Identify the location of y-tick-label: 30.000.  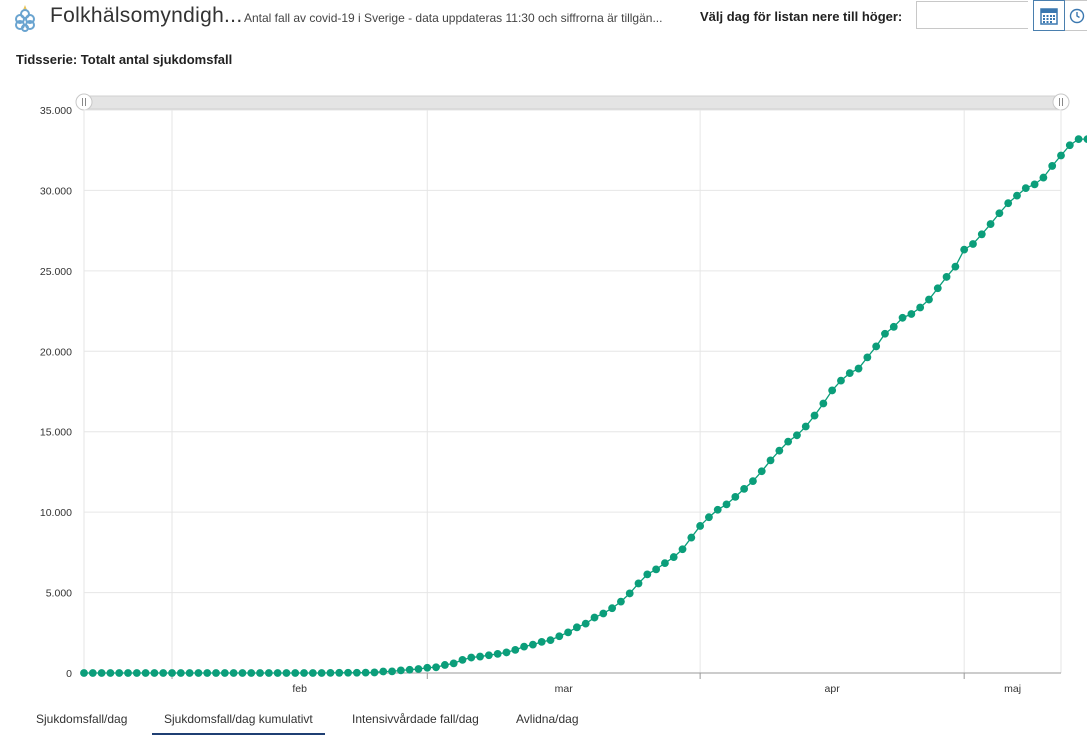
(56, 191).